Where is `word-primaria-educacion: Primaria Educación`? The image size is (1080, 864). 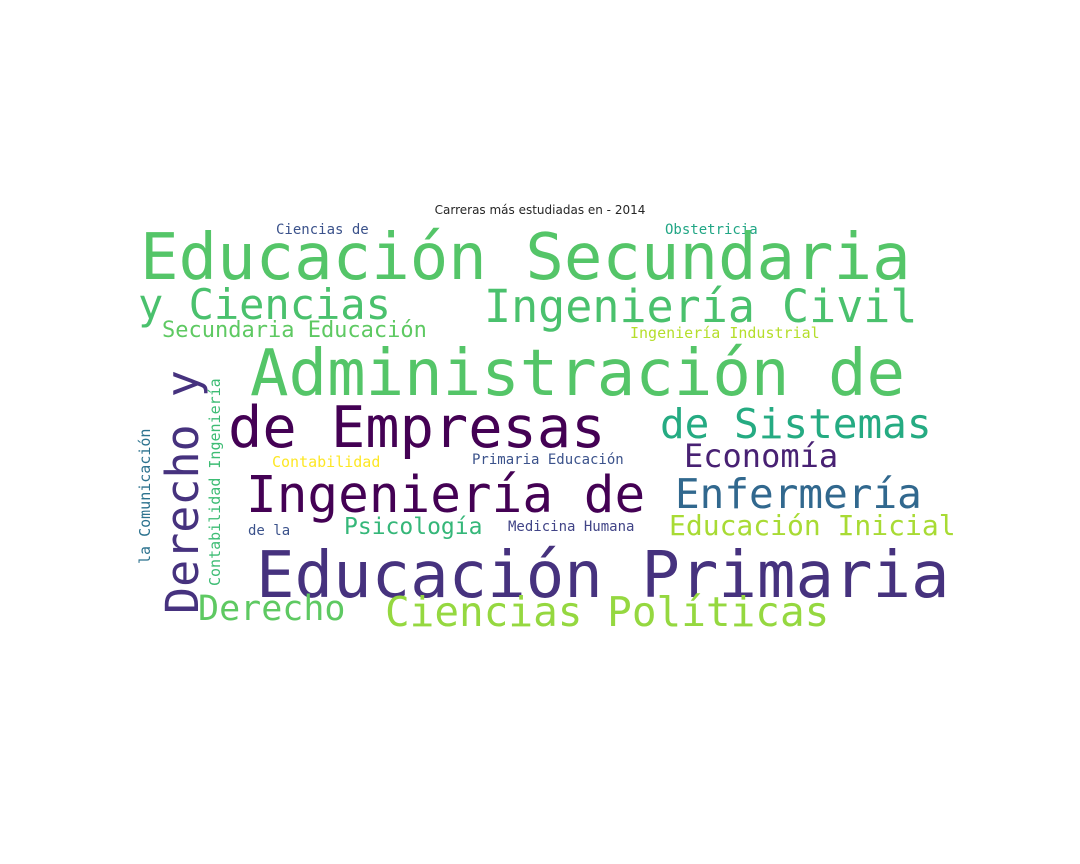 word-primaria-educacion: Primaria Educación is located at coordinates (548, 460).